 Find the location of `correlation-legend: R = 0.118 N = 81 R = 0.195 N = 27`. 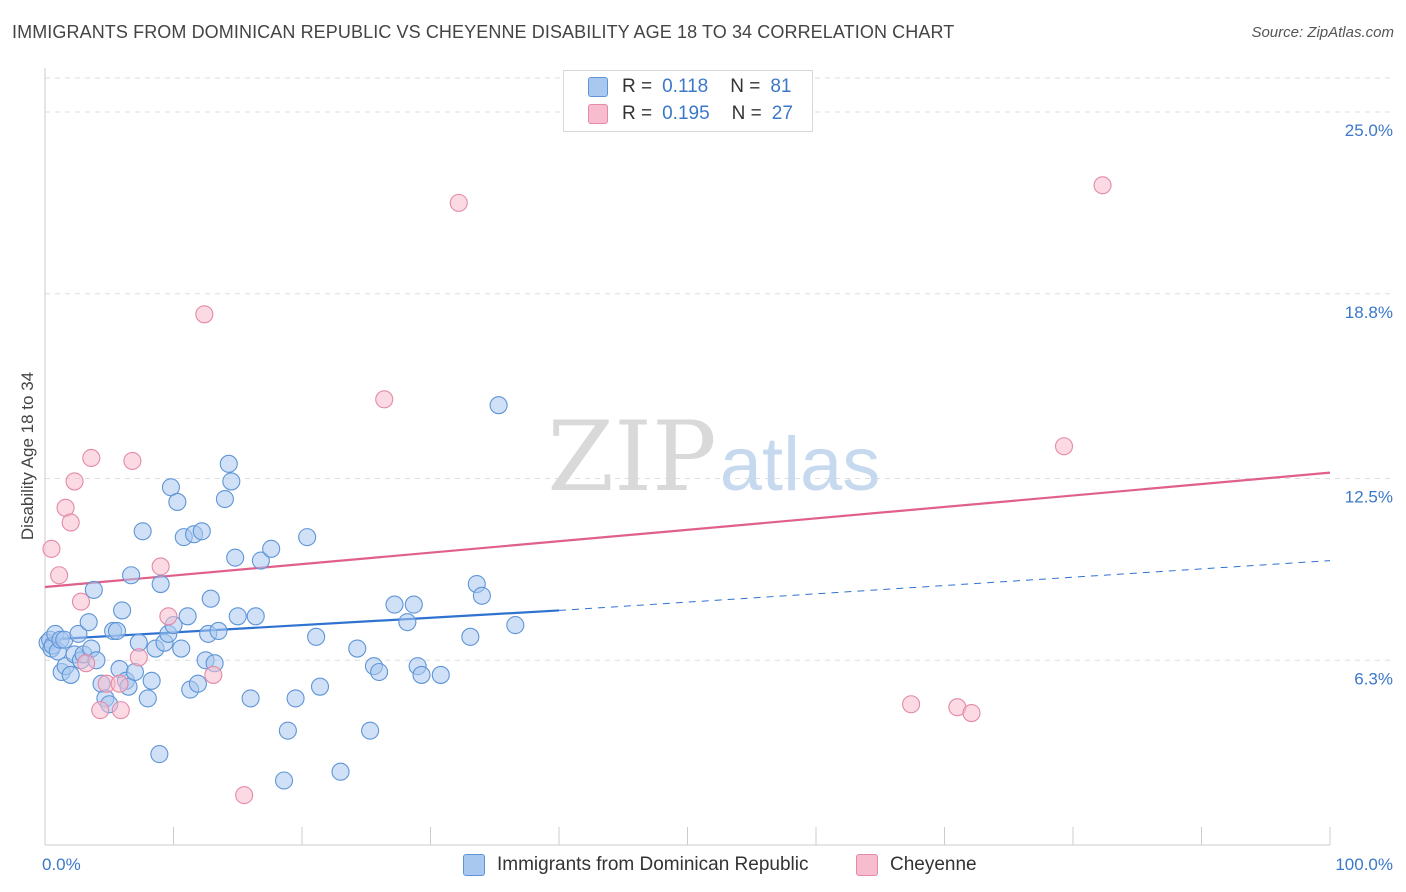

correlation-legend: R = 0.118 N = 81 R = 0.195 N = 27 is located at coordinates (688, 101).